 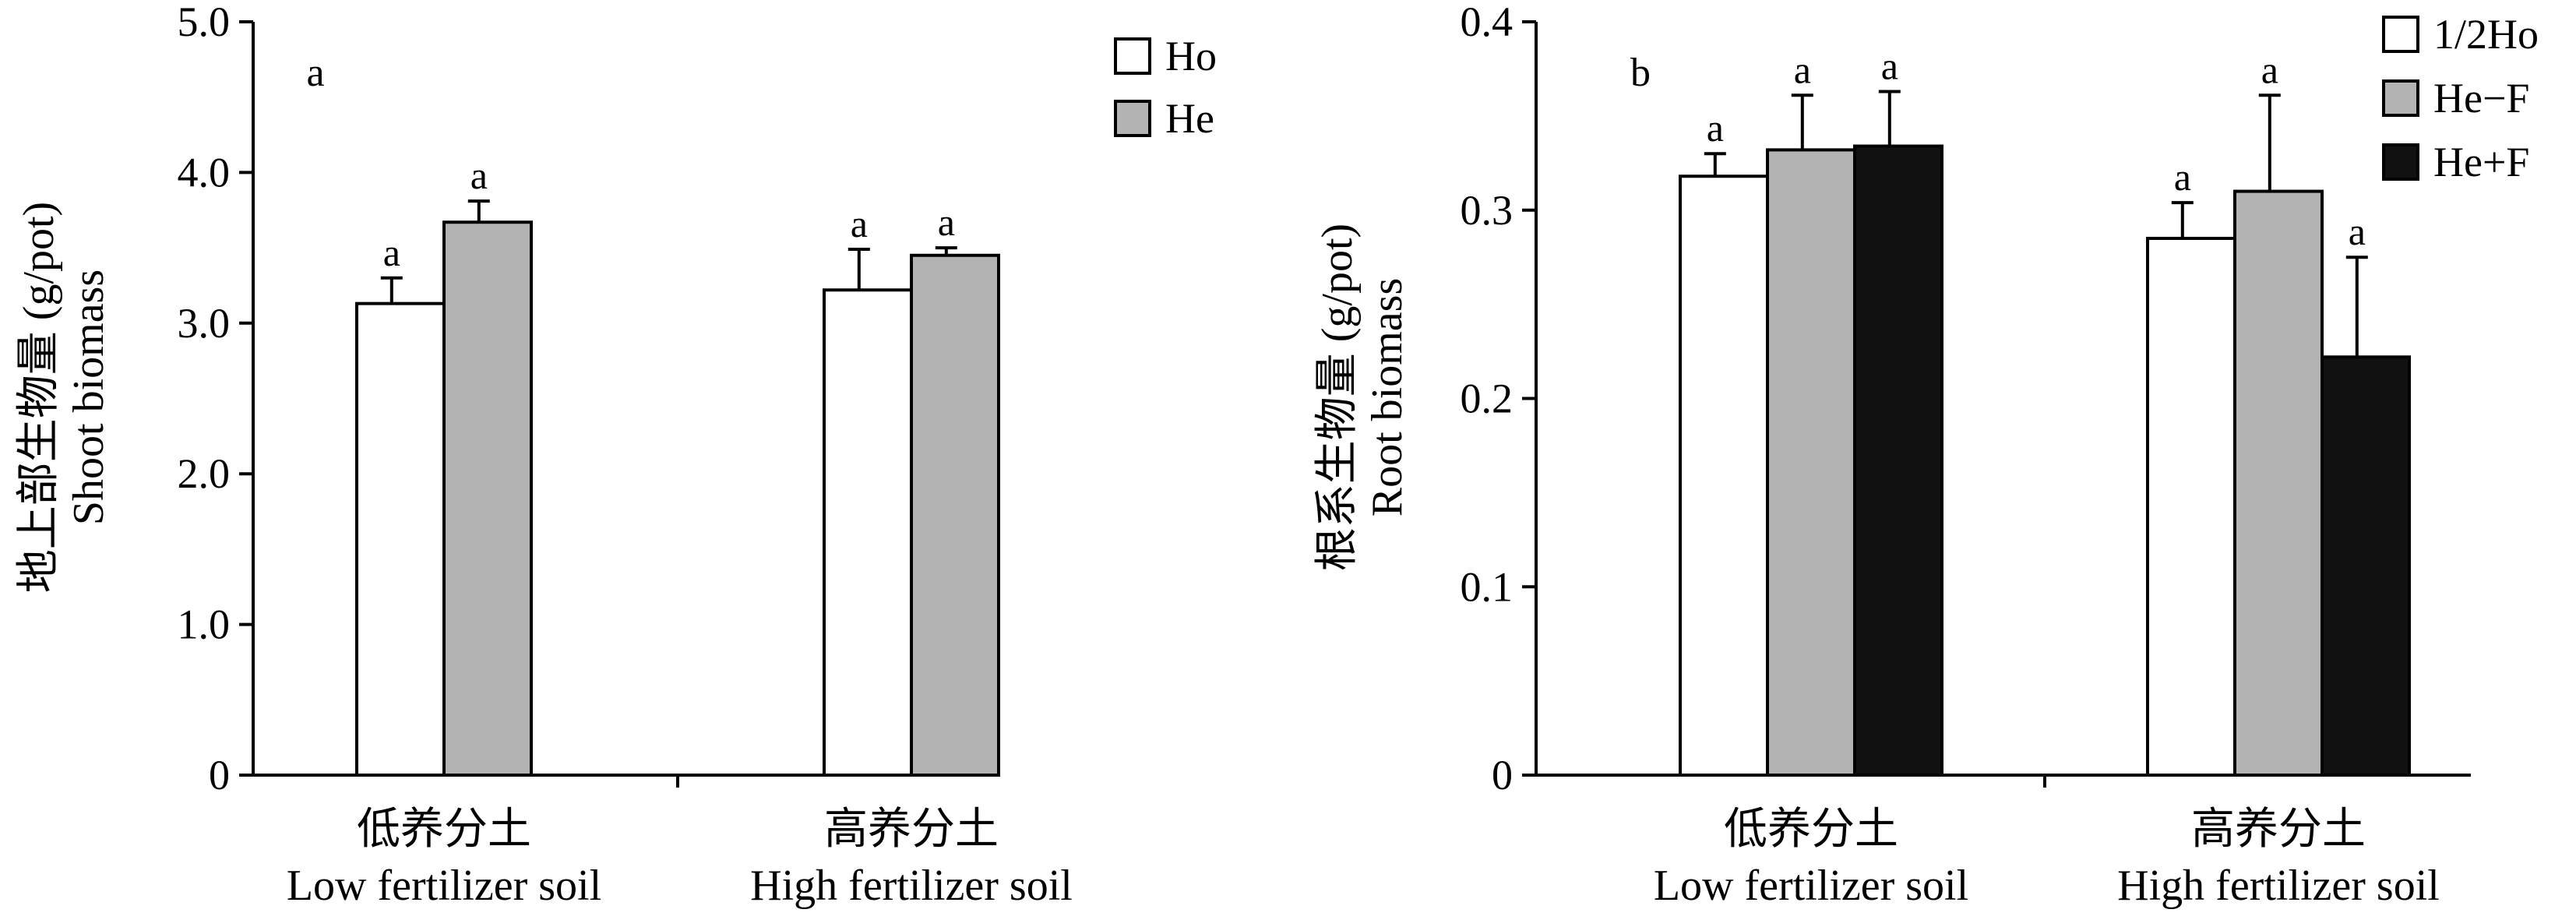 What do you see at coordinates (1189, 118) in the screenshot?
I see `legend-label: He` at bounding box center [1189, 118].